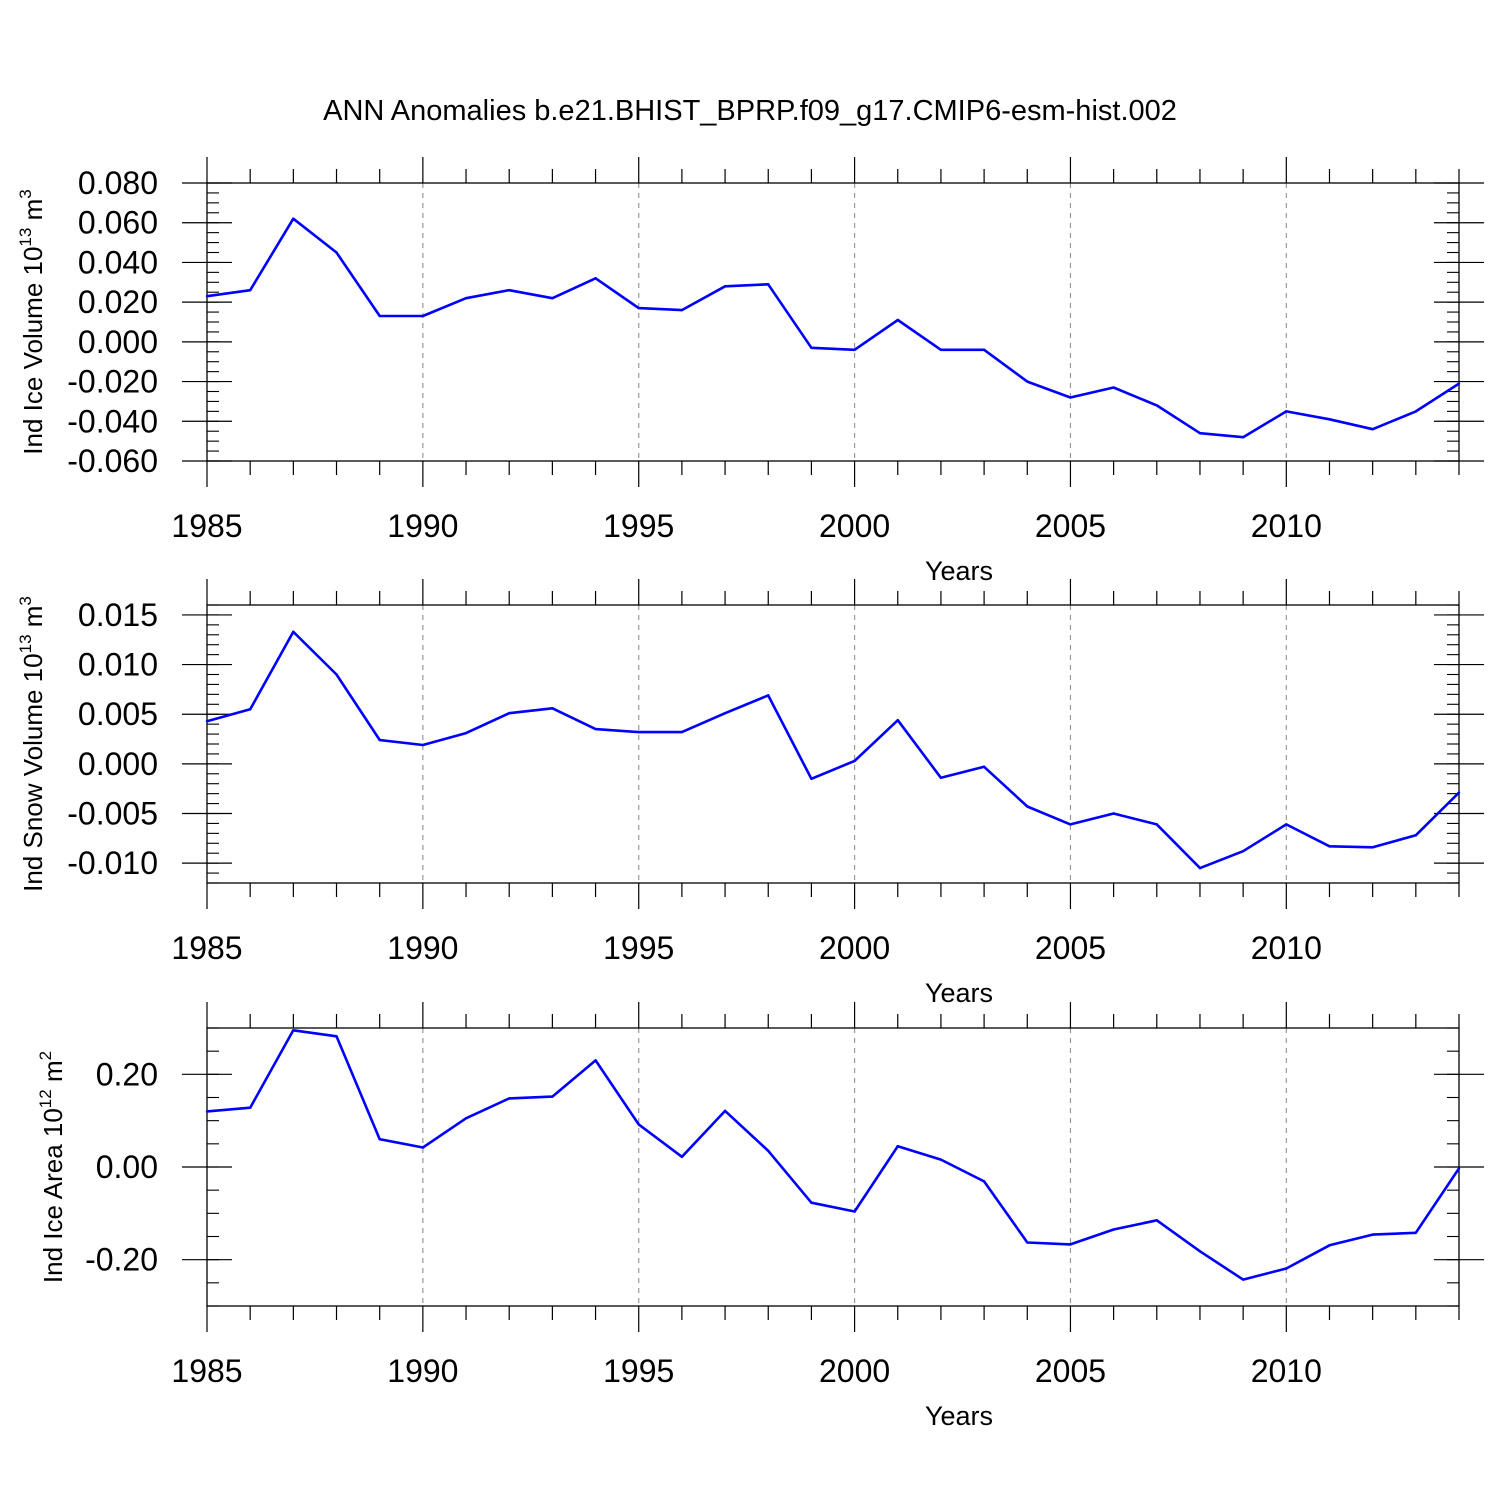  I want to click on y-axis-label: Ind Ice Volume 1013 m3, so click(32, 321).